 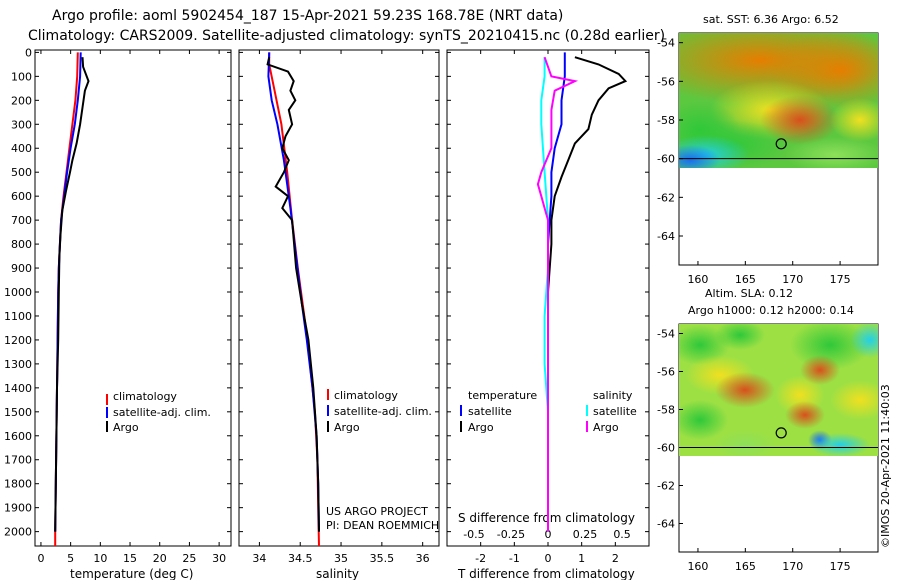 I want to click on sla-xtick-label: 170, so click(x=792, y=566).